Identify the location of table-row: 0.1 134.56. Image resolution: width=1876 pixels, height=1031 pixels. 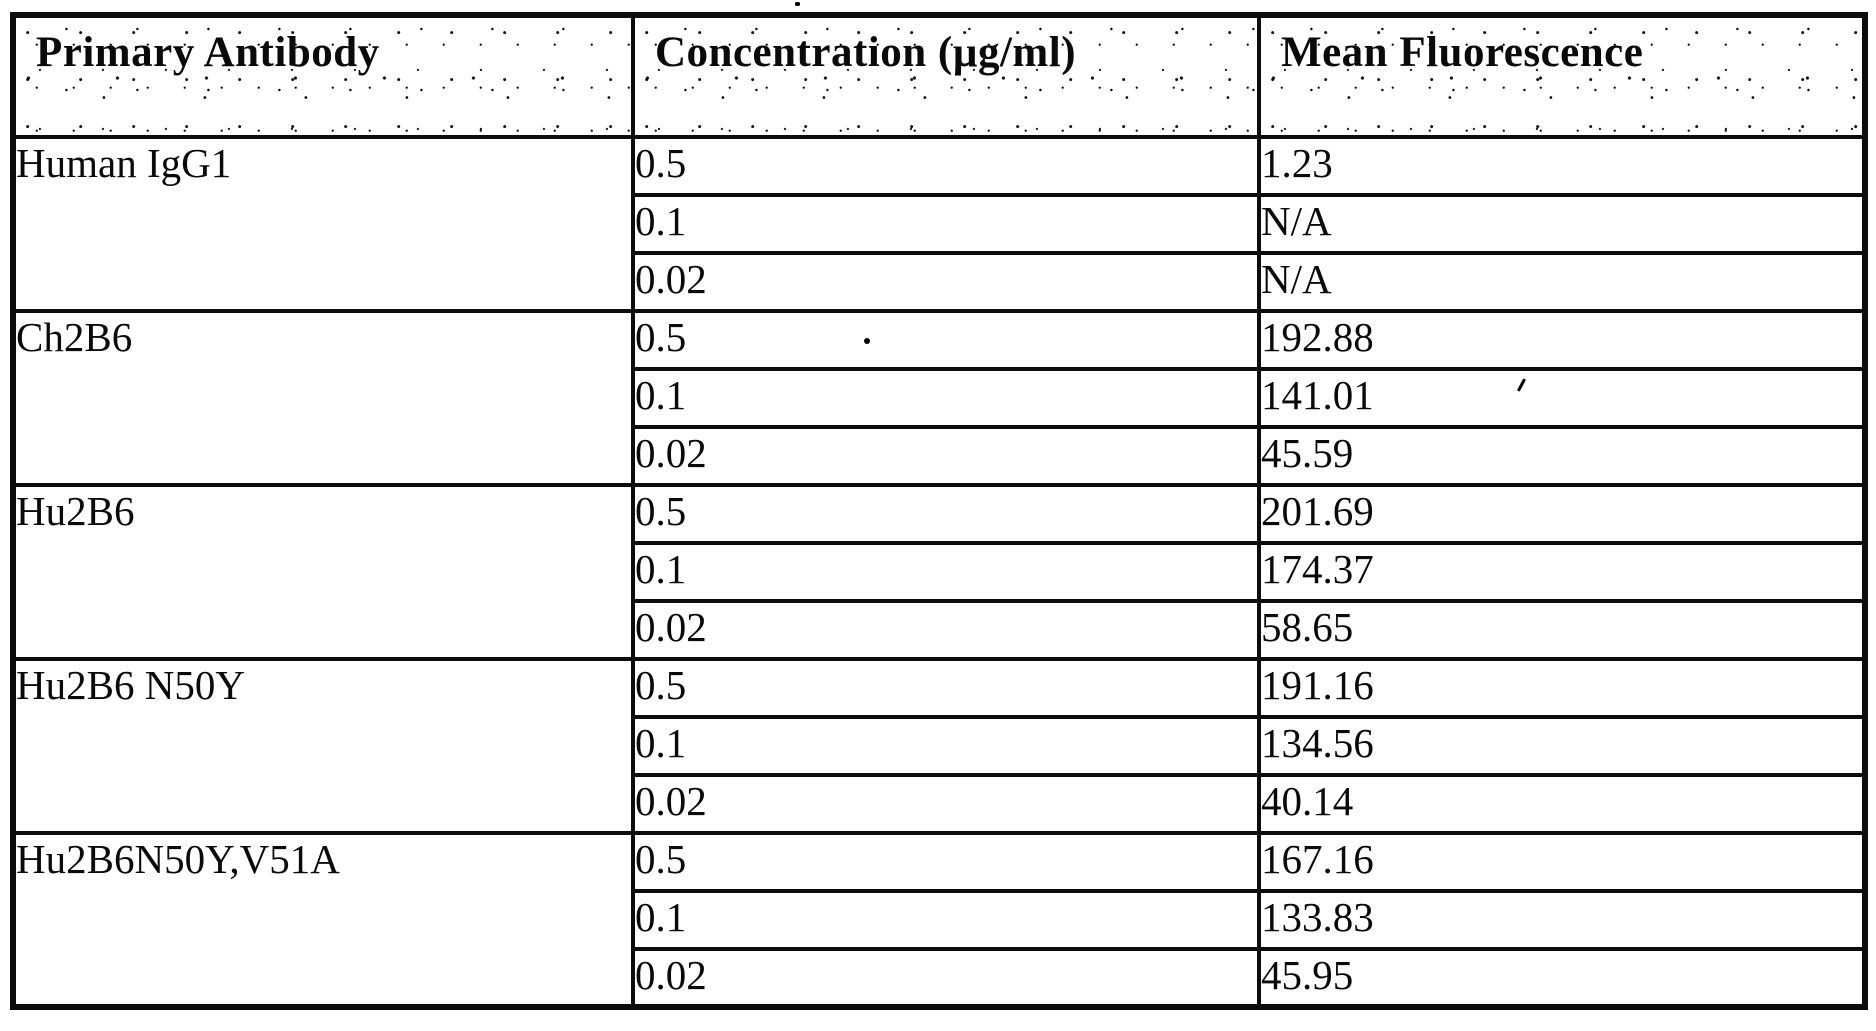
(940, 746).